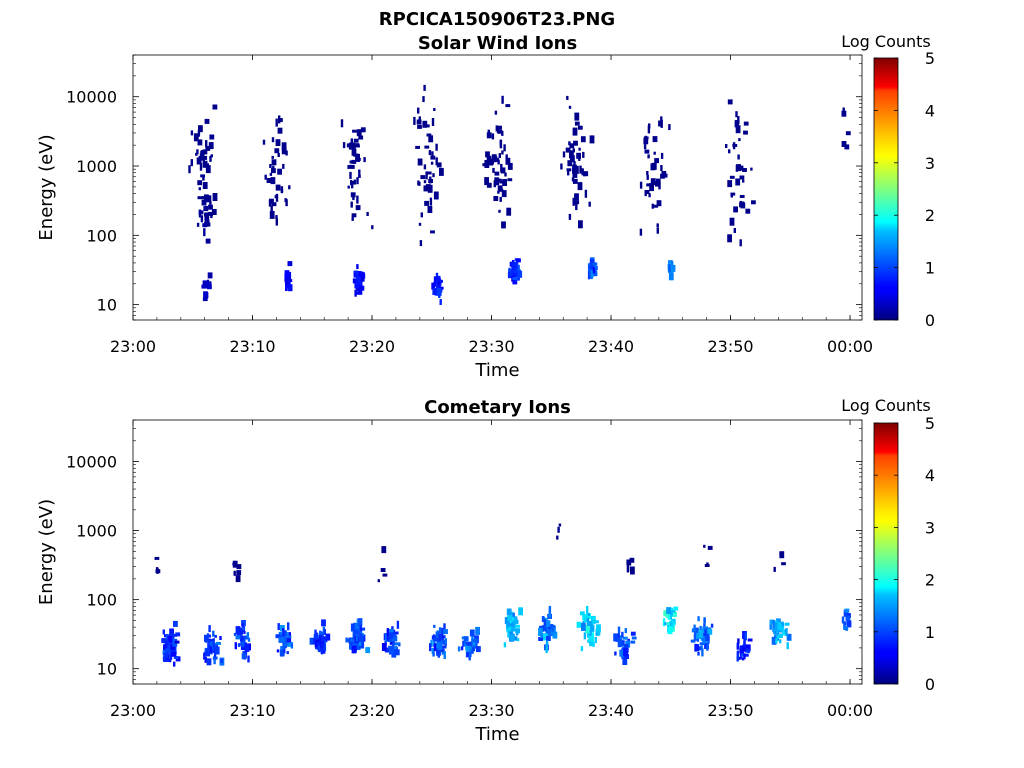  I want to click on colorbar, so click(886, 189).